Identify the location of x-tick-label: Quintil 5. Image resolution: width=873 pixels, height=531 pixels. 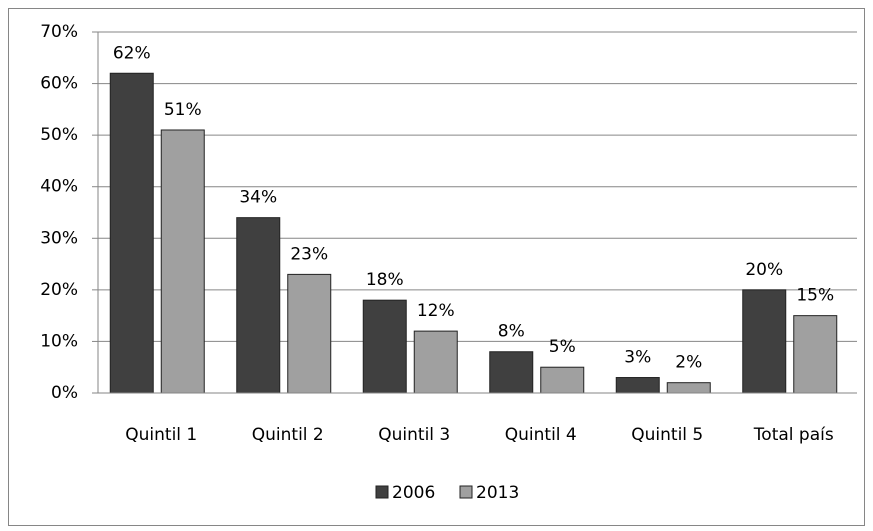
(667, 435).